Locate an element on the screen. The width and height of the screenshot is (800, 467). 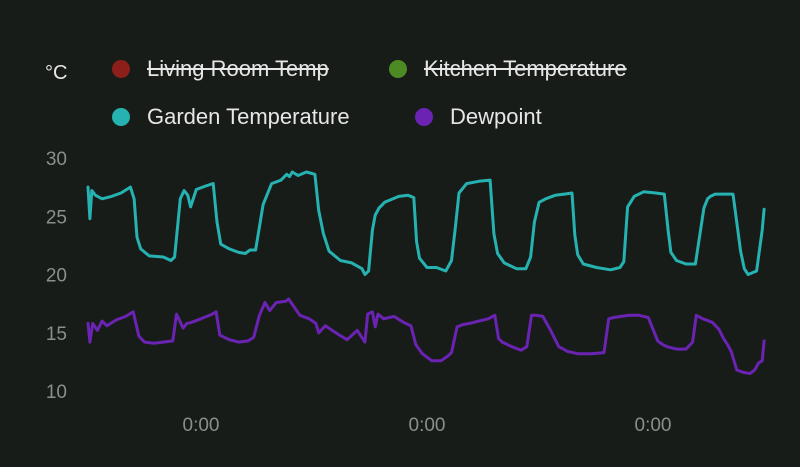
y-tick-label: 25 is located at coordinates (56, 217).